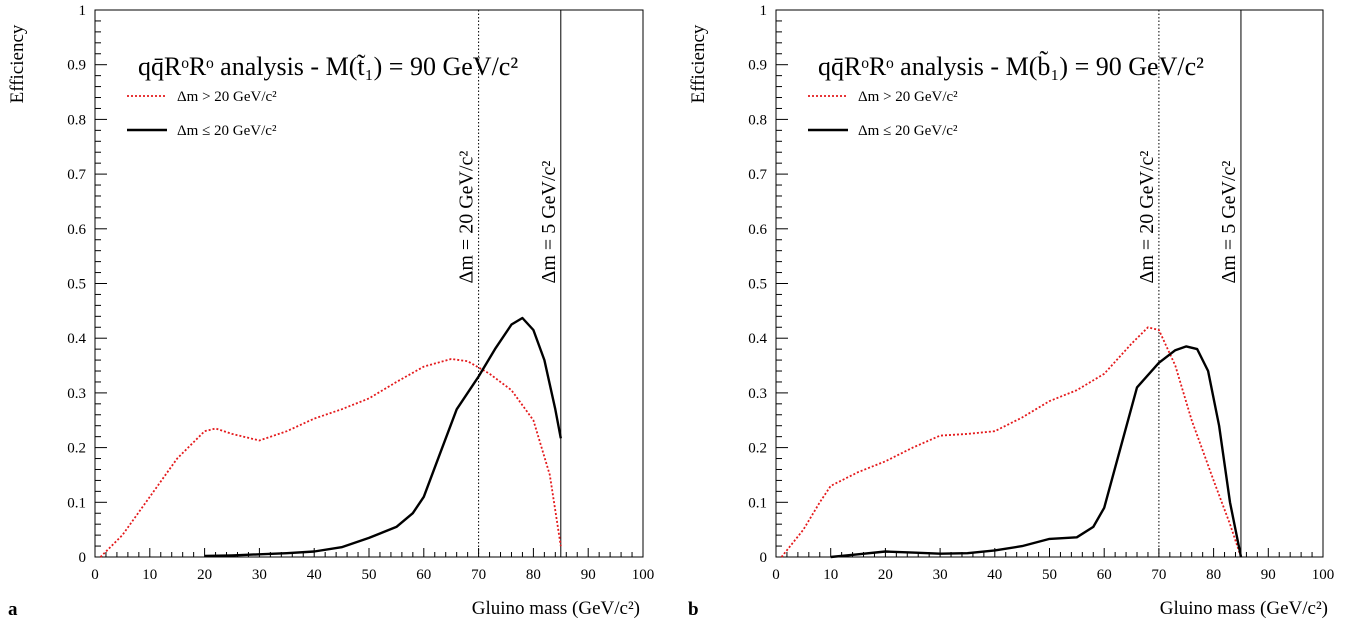  Describe the element at coordinates (1011, 66) in the screenshot. I see `chart-title: qq̄RᵒRᵒ analysis - M(b̃₁) = 90 GeV/c²` at that location.